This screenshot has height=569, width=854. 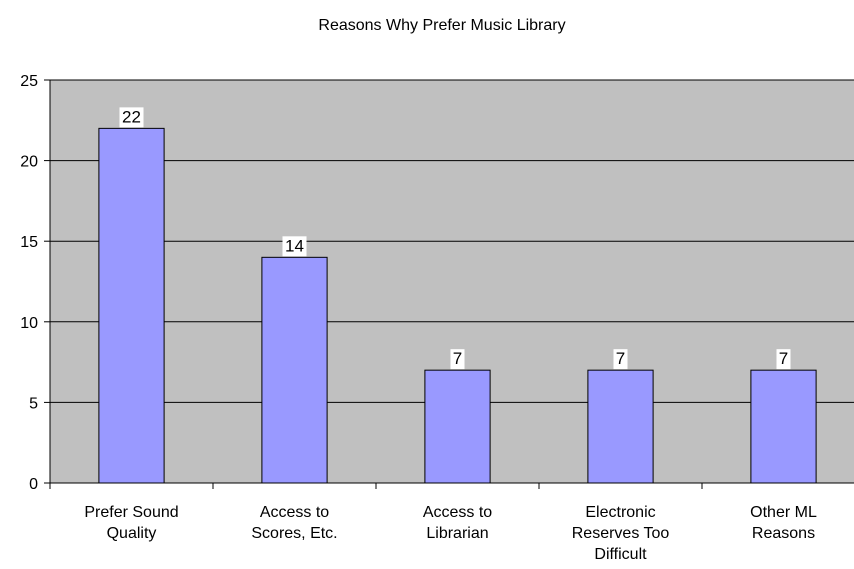 What do you see at coordinates (29, 81) in the screenshot?
I see `y-tick-label: 25` at bounding box center [29, 81].